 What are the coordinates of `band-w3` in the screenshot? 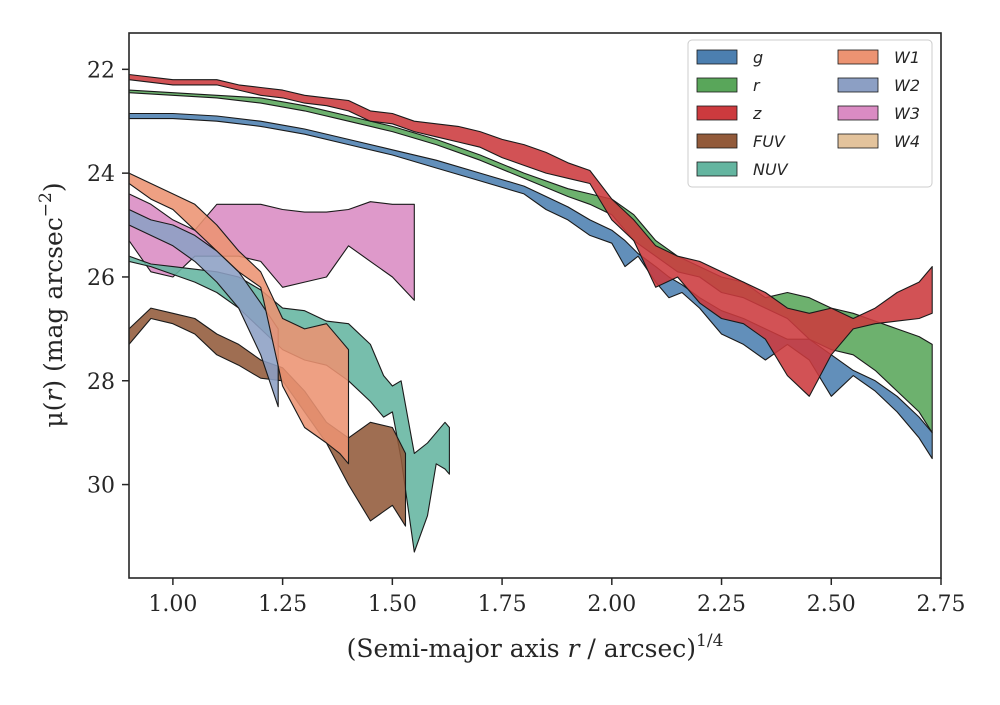 It's located at (272, 247).